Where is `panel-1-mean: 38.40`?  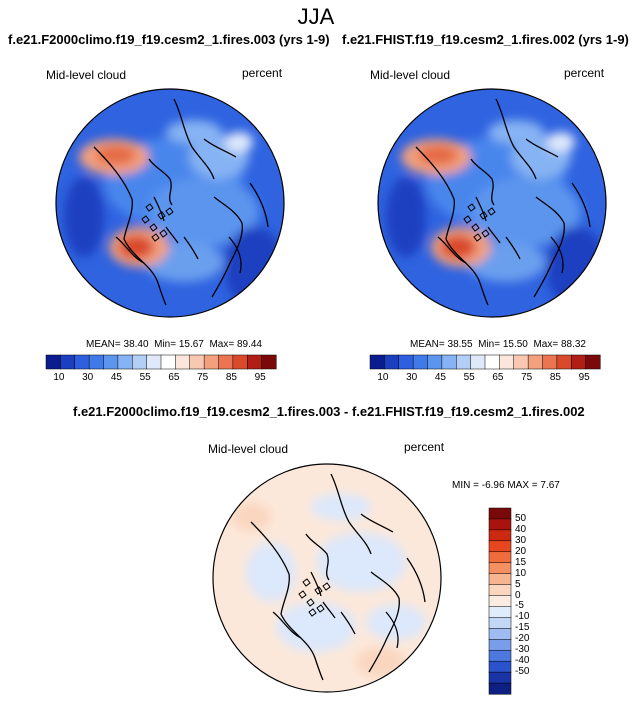 panel-1-mean: 38.40 is located at coordinates (136, 344).